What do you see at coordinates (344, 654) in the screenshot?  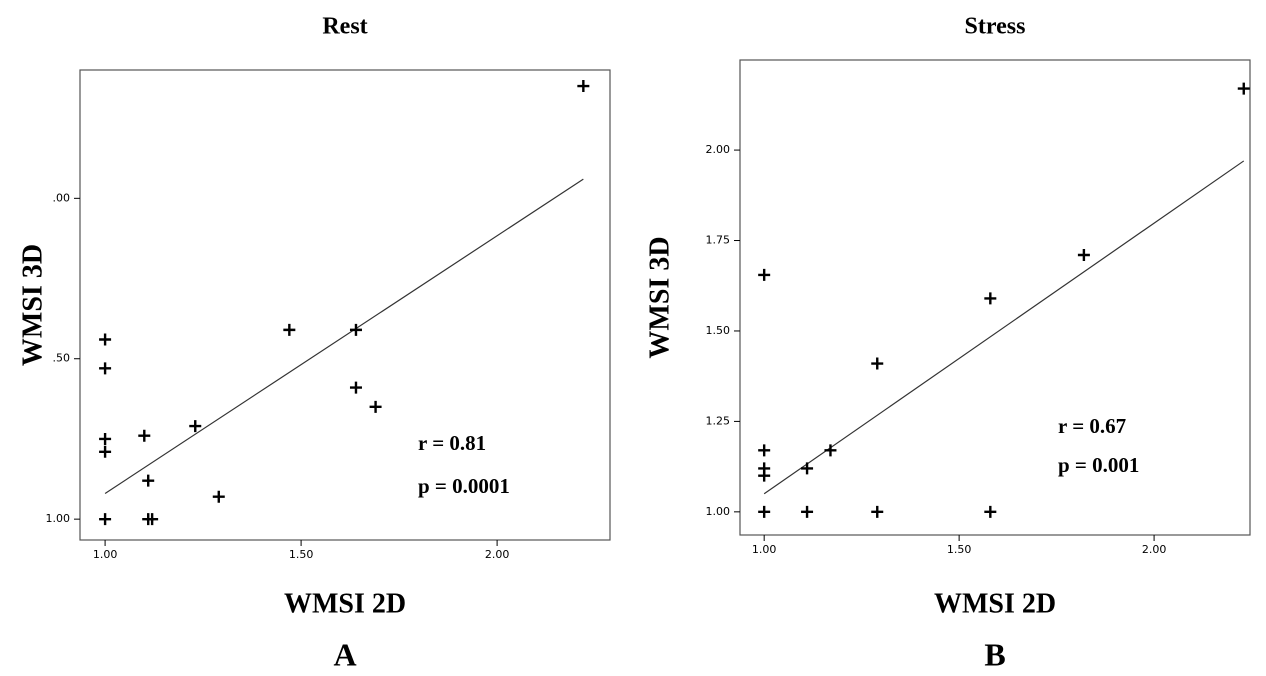 I see `panel-label: A` at bounding box center [344, 654].